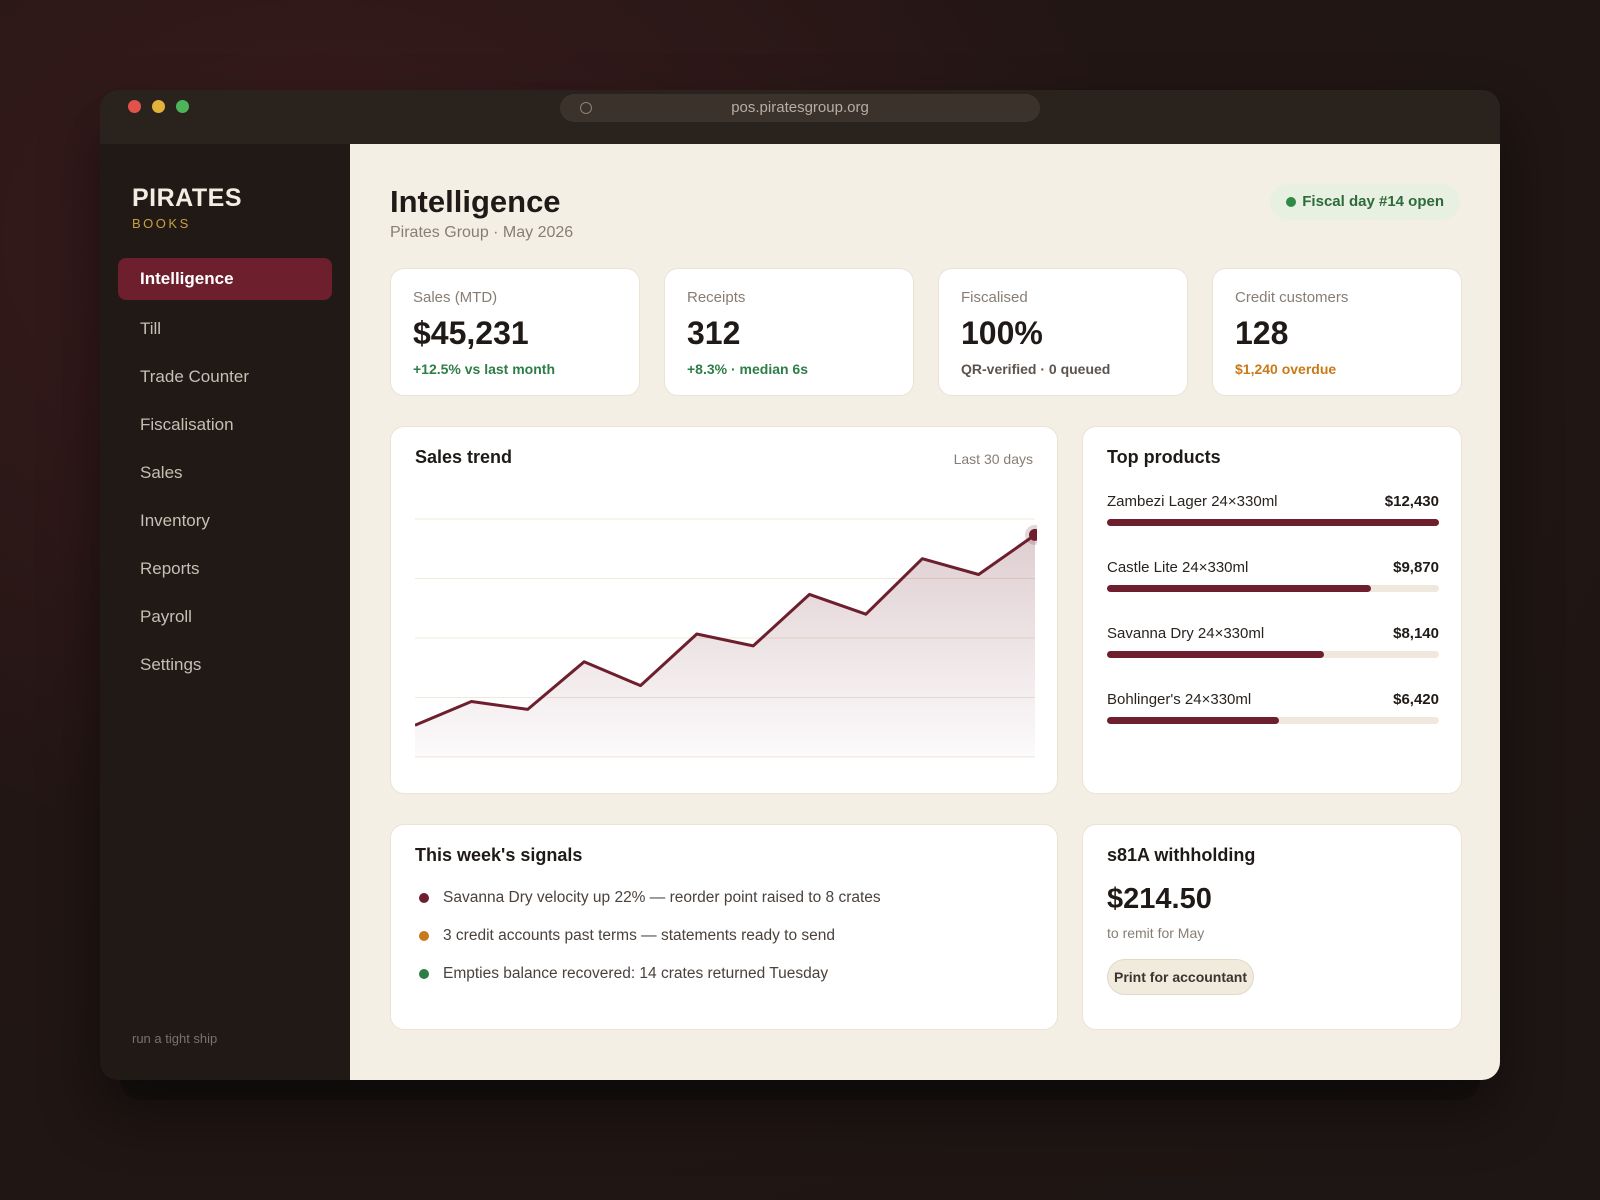  I want to click on stat-card-fiscalised: Fiscalised 100% QR-verified · 0 queued, so click(1063, 332).